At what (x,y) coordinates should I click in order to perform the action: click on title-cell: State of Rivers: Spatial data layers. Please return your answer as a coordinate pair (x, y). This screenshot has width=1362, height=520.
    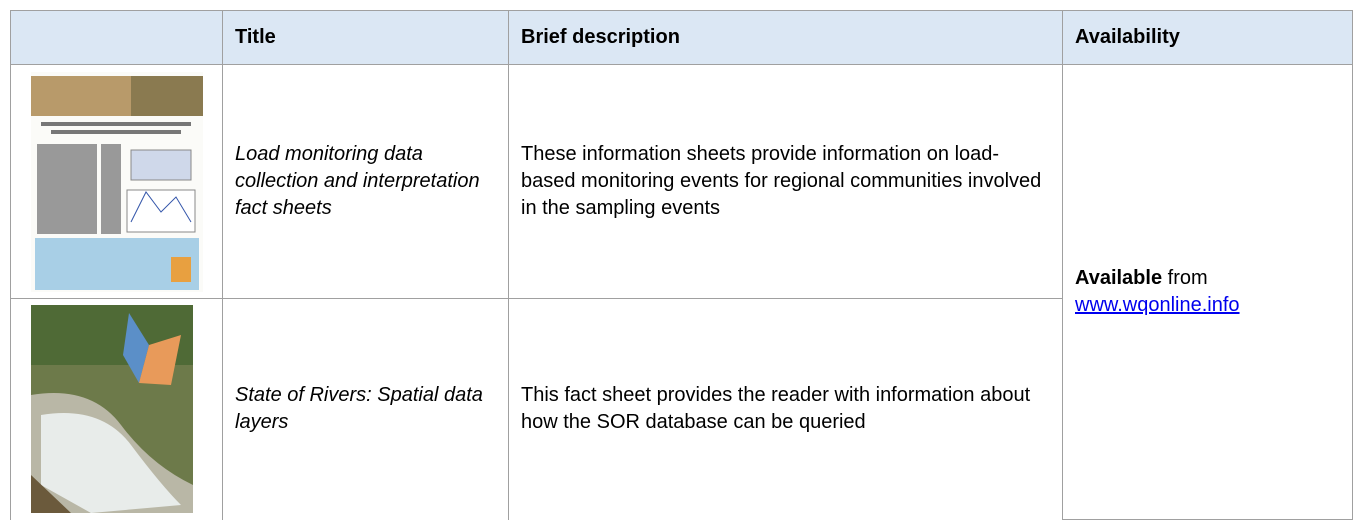
    Looking at the image, I should click on (365, 409).